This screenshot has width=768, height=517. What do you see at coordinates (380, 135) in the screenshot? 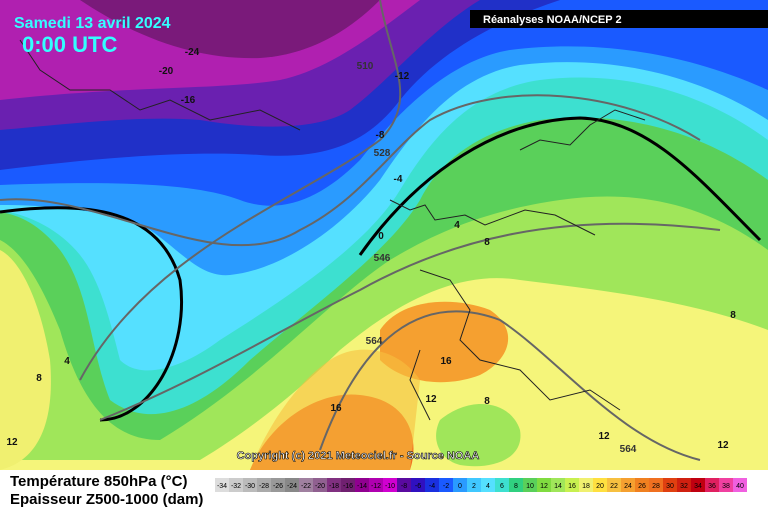
I see `contour-label: -8` at bounding box center [380, 135].